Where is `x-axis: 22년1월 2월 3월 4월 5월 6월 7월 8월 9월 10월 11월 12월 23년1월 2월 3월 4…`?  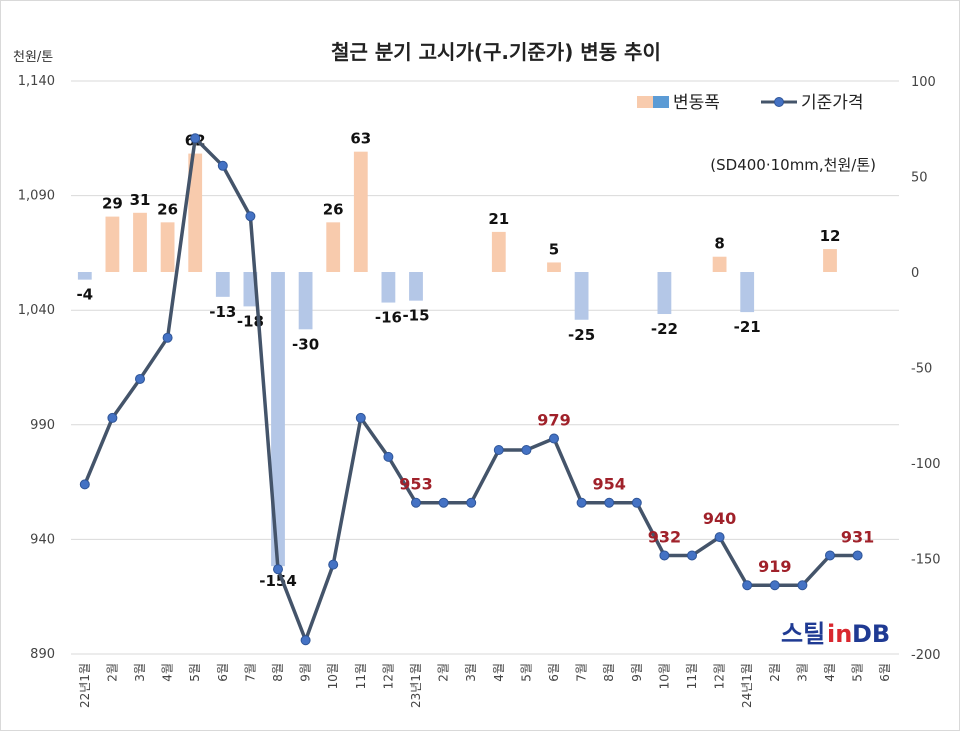
x-axis: 22년1월 2월 3월 4월 5월 6월 7월 8월 9월 10월 11월 12월 23년1월 2월 3월 4… is located at coordinates (485, 685).